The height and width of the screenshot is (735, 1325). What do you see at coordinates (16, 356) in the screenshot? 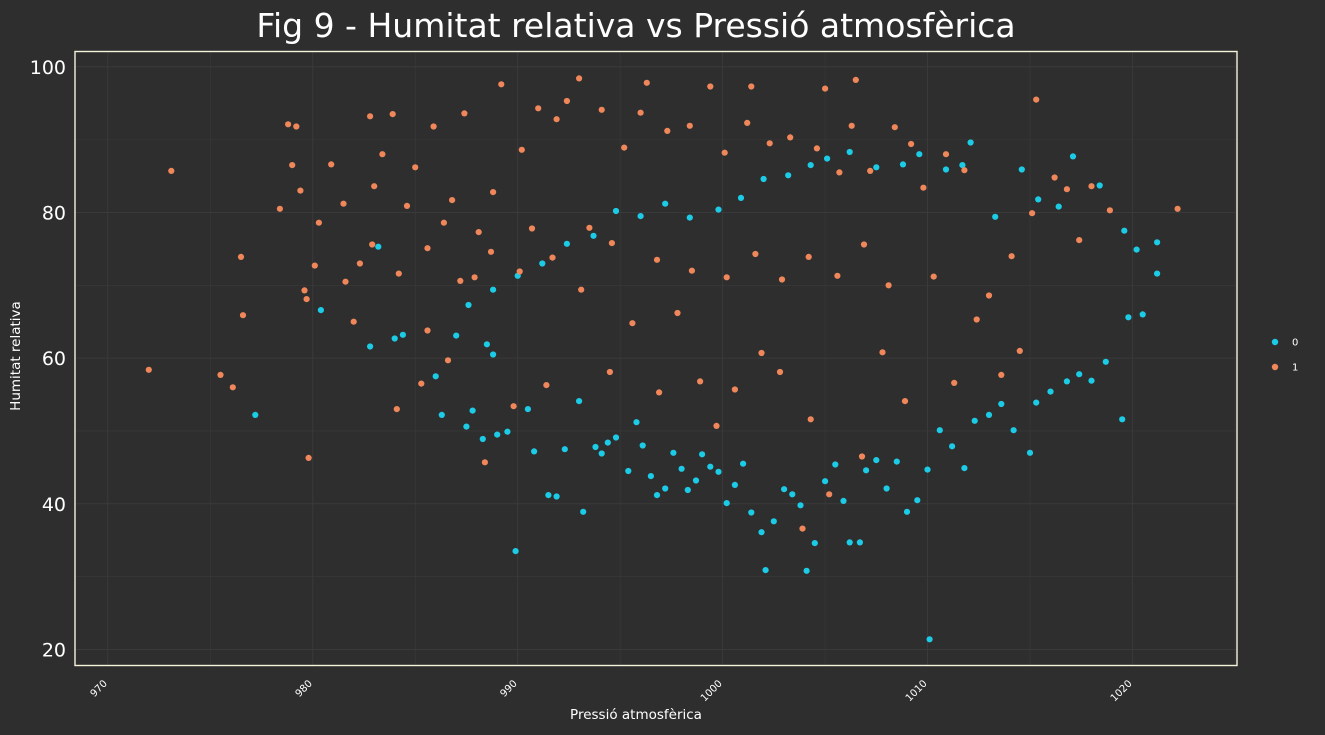
I see `y-axis-label: Humitat relativa` at bounding box center [16, 356].